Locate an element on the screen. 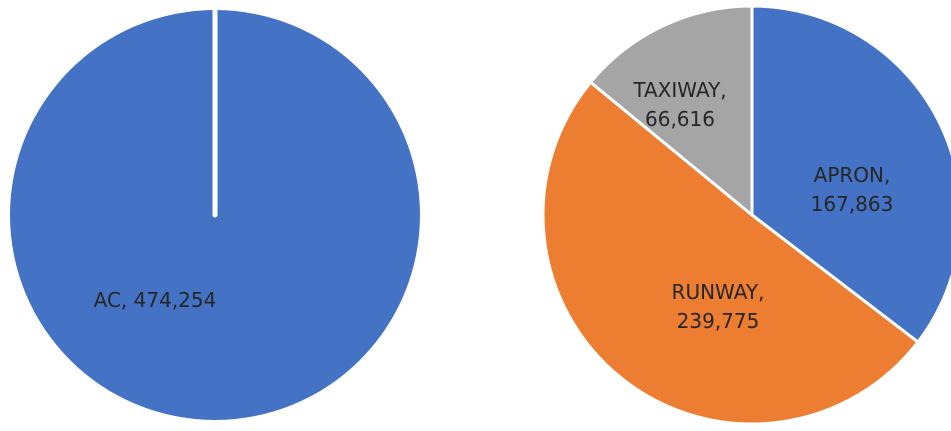  data-label-ac: AC, 474,254 is located at coordinates (155, 300).